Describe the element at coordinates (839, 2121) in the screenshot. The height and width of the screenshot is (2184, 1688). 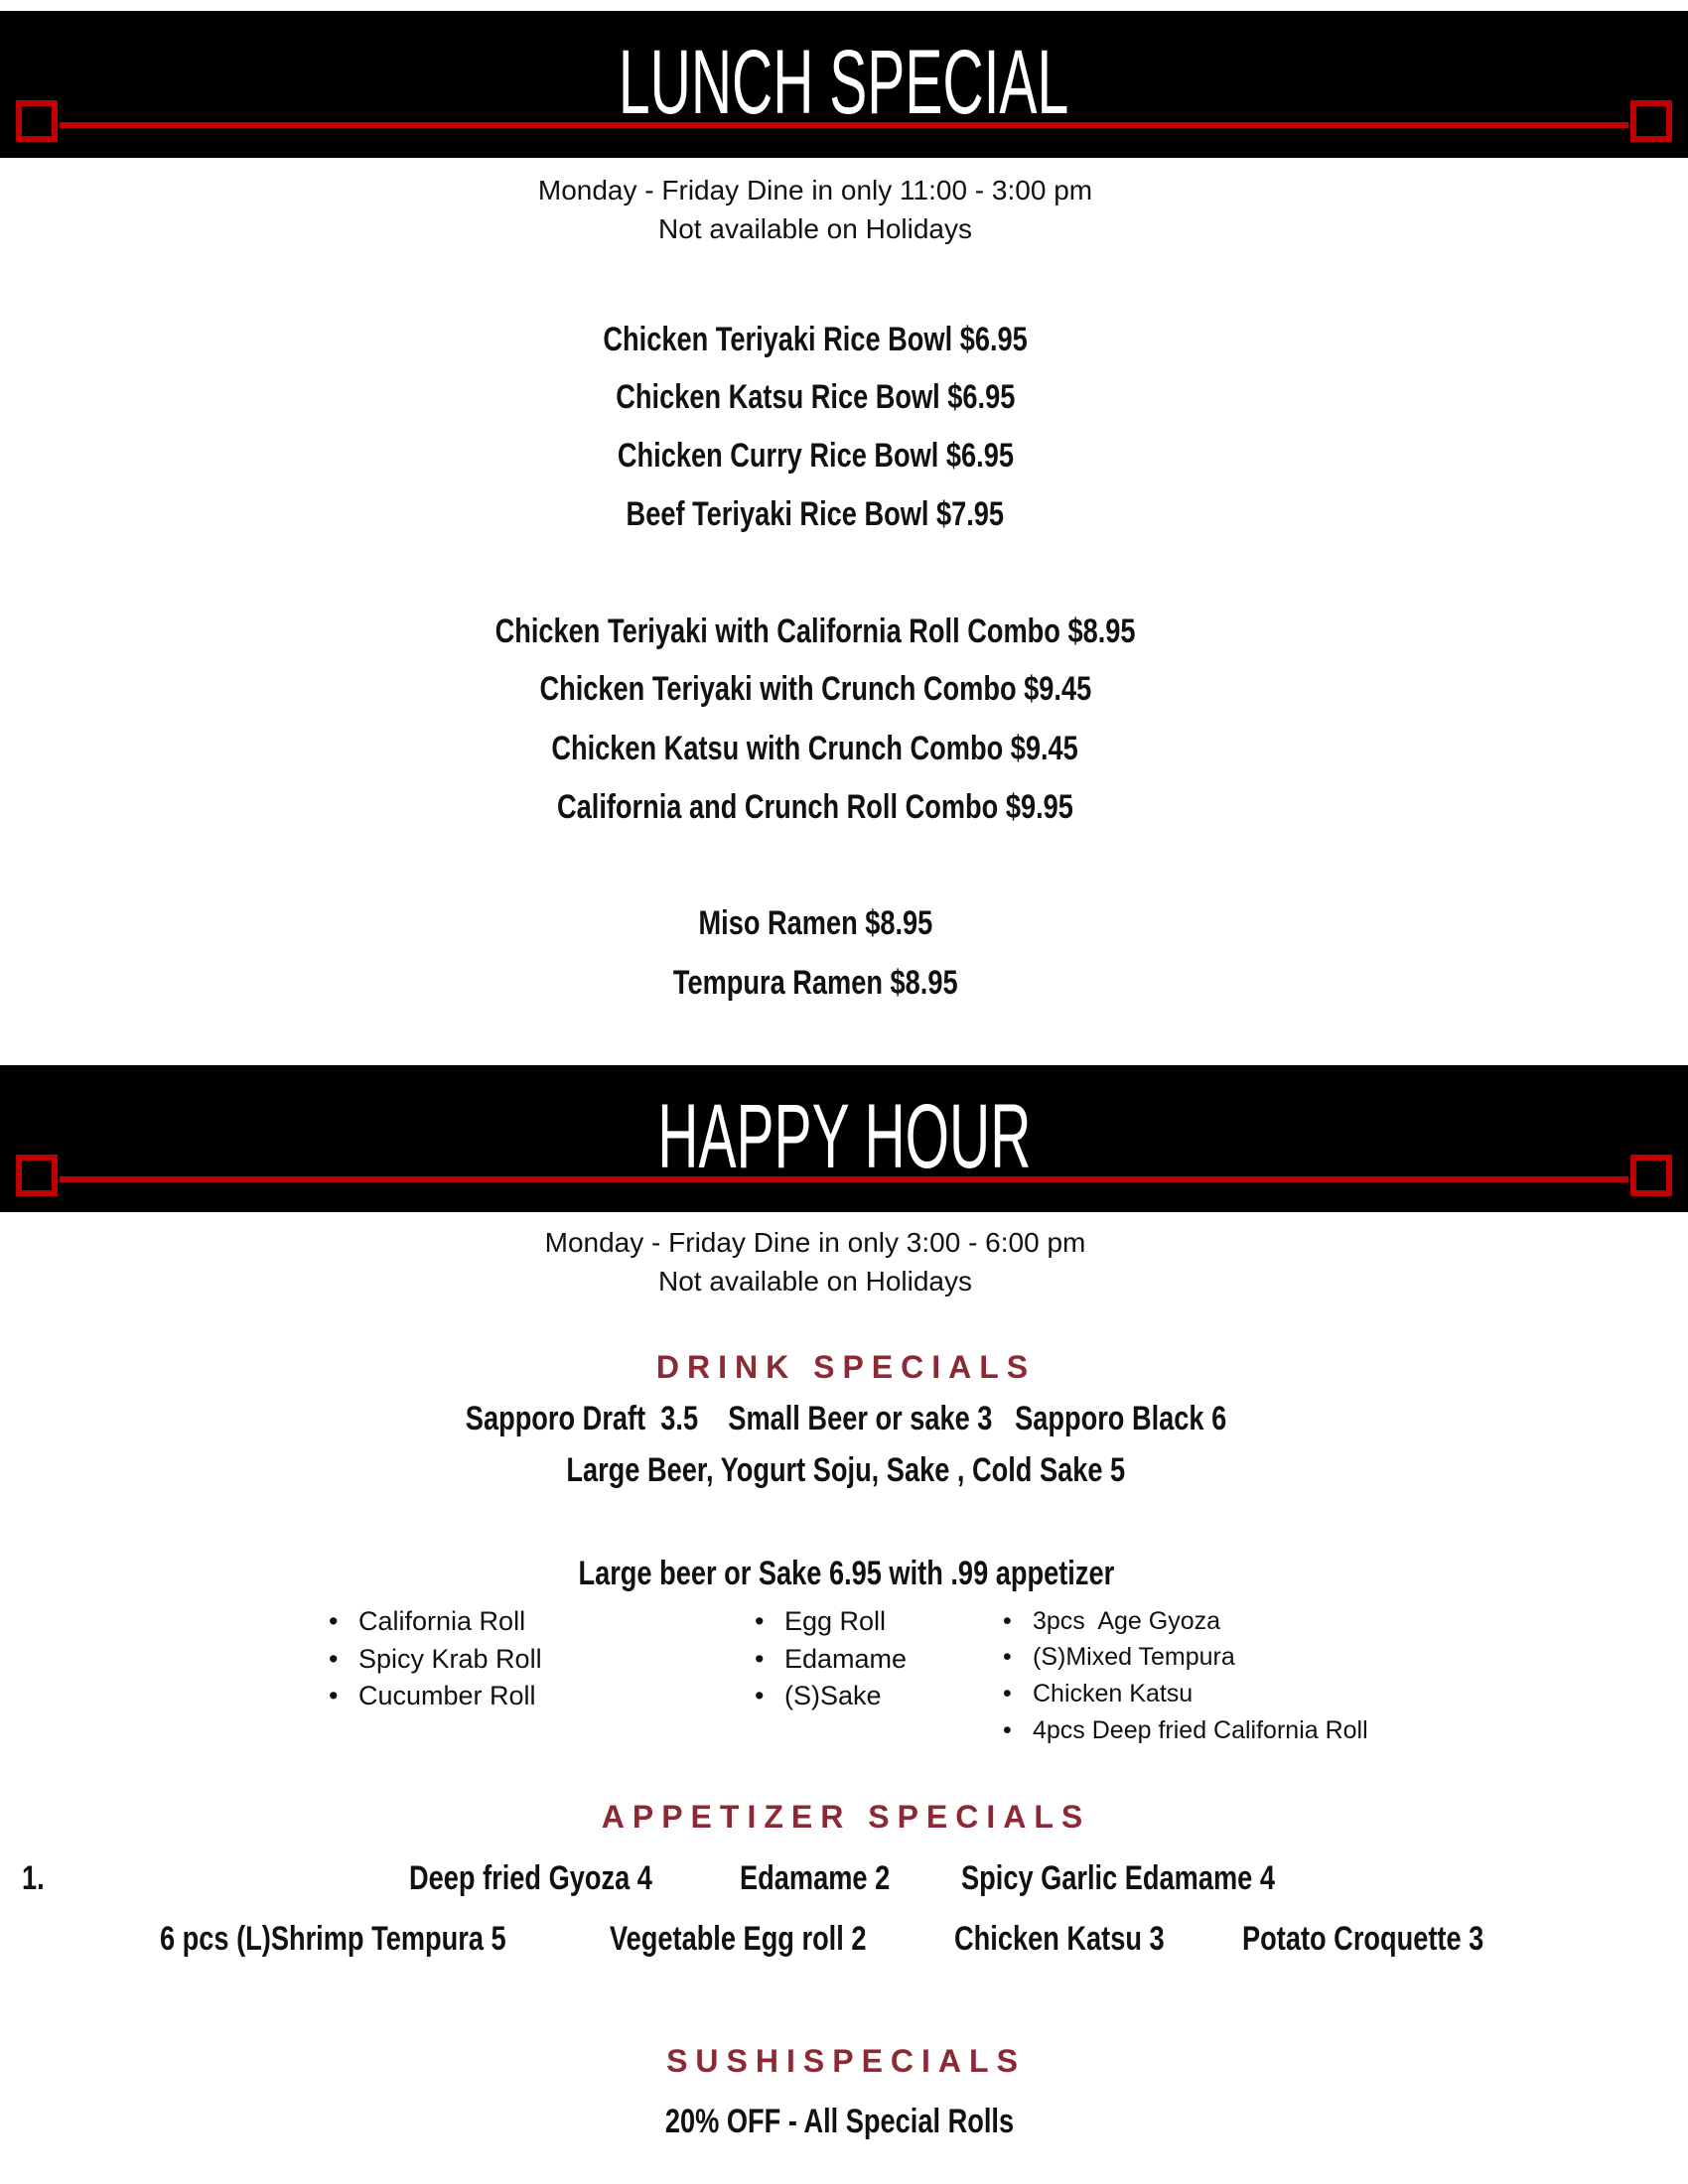
I see `sushi-special-line: 20% OFF - All Special Rolls` at that location.